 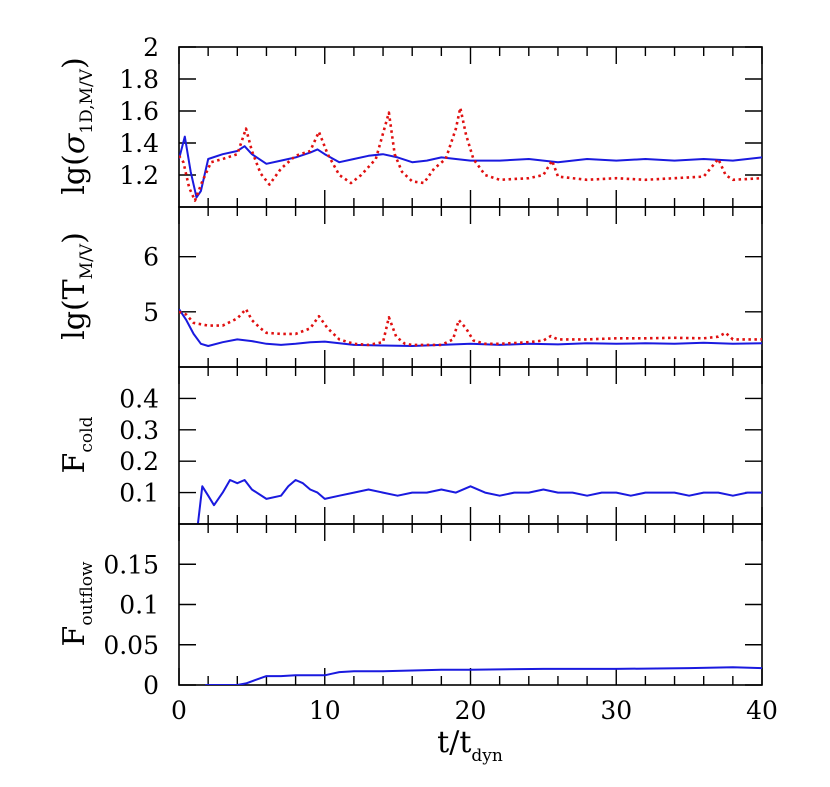 I want to click on panel-frame-outflow, so click(x=470, y=604).